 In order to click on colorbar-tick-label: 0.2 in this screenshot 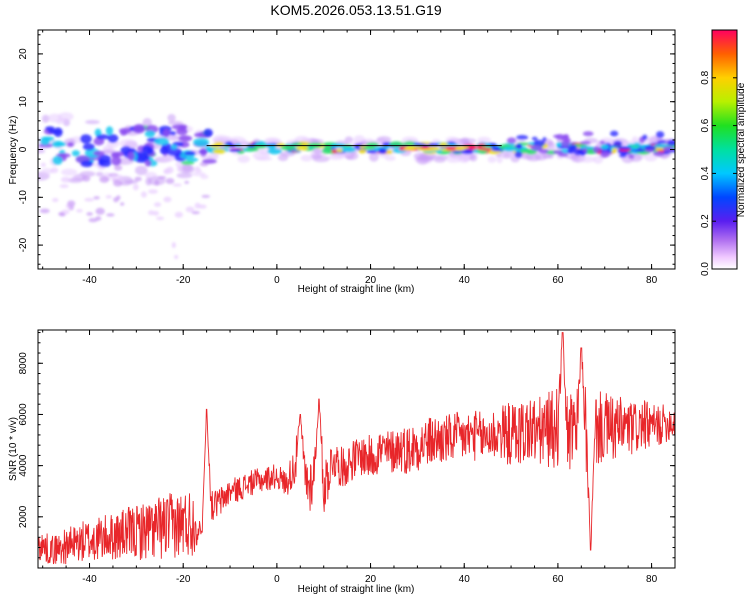, I will do `click(705, 221)`.